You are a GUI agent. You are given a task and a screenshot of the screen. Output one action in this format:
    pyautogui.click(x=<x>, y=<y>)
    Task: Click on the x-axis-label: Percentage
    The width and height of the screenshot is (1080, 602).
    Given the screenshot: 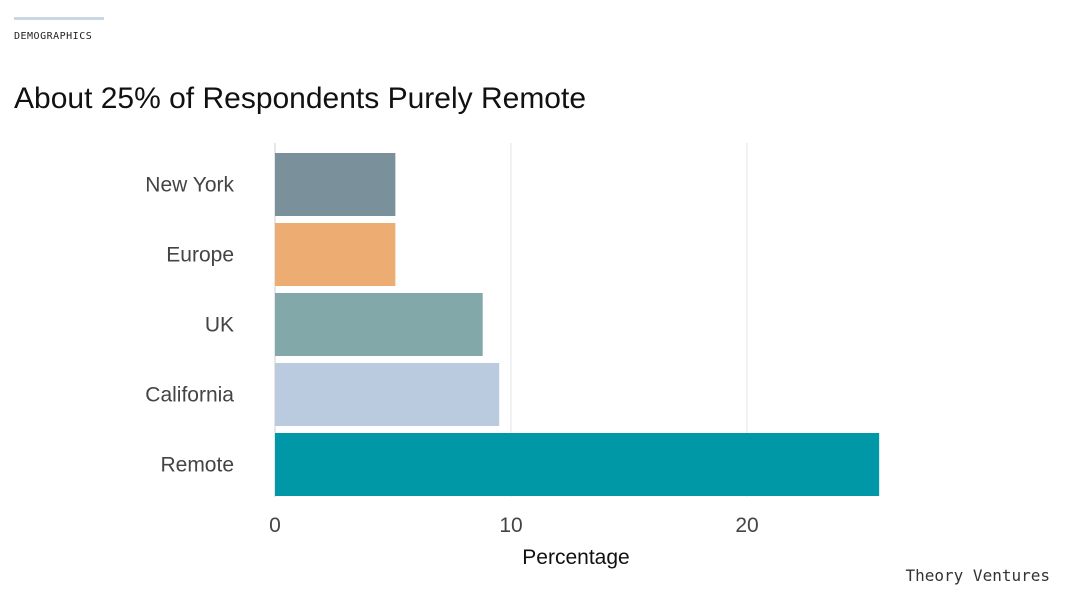 What is the action you would take?
    pyautogui.click(x=575, y=557)
    